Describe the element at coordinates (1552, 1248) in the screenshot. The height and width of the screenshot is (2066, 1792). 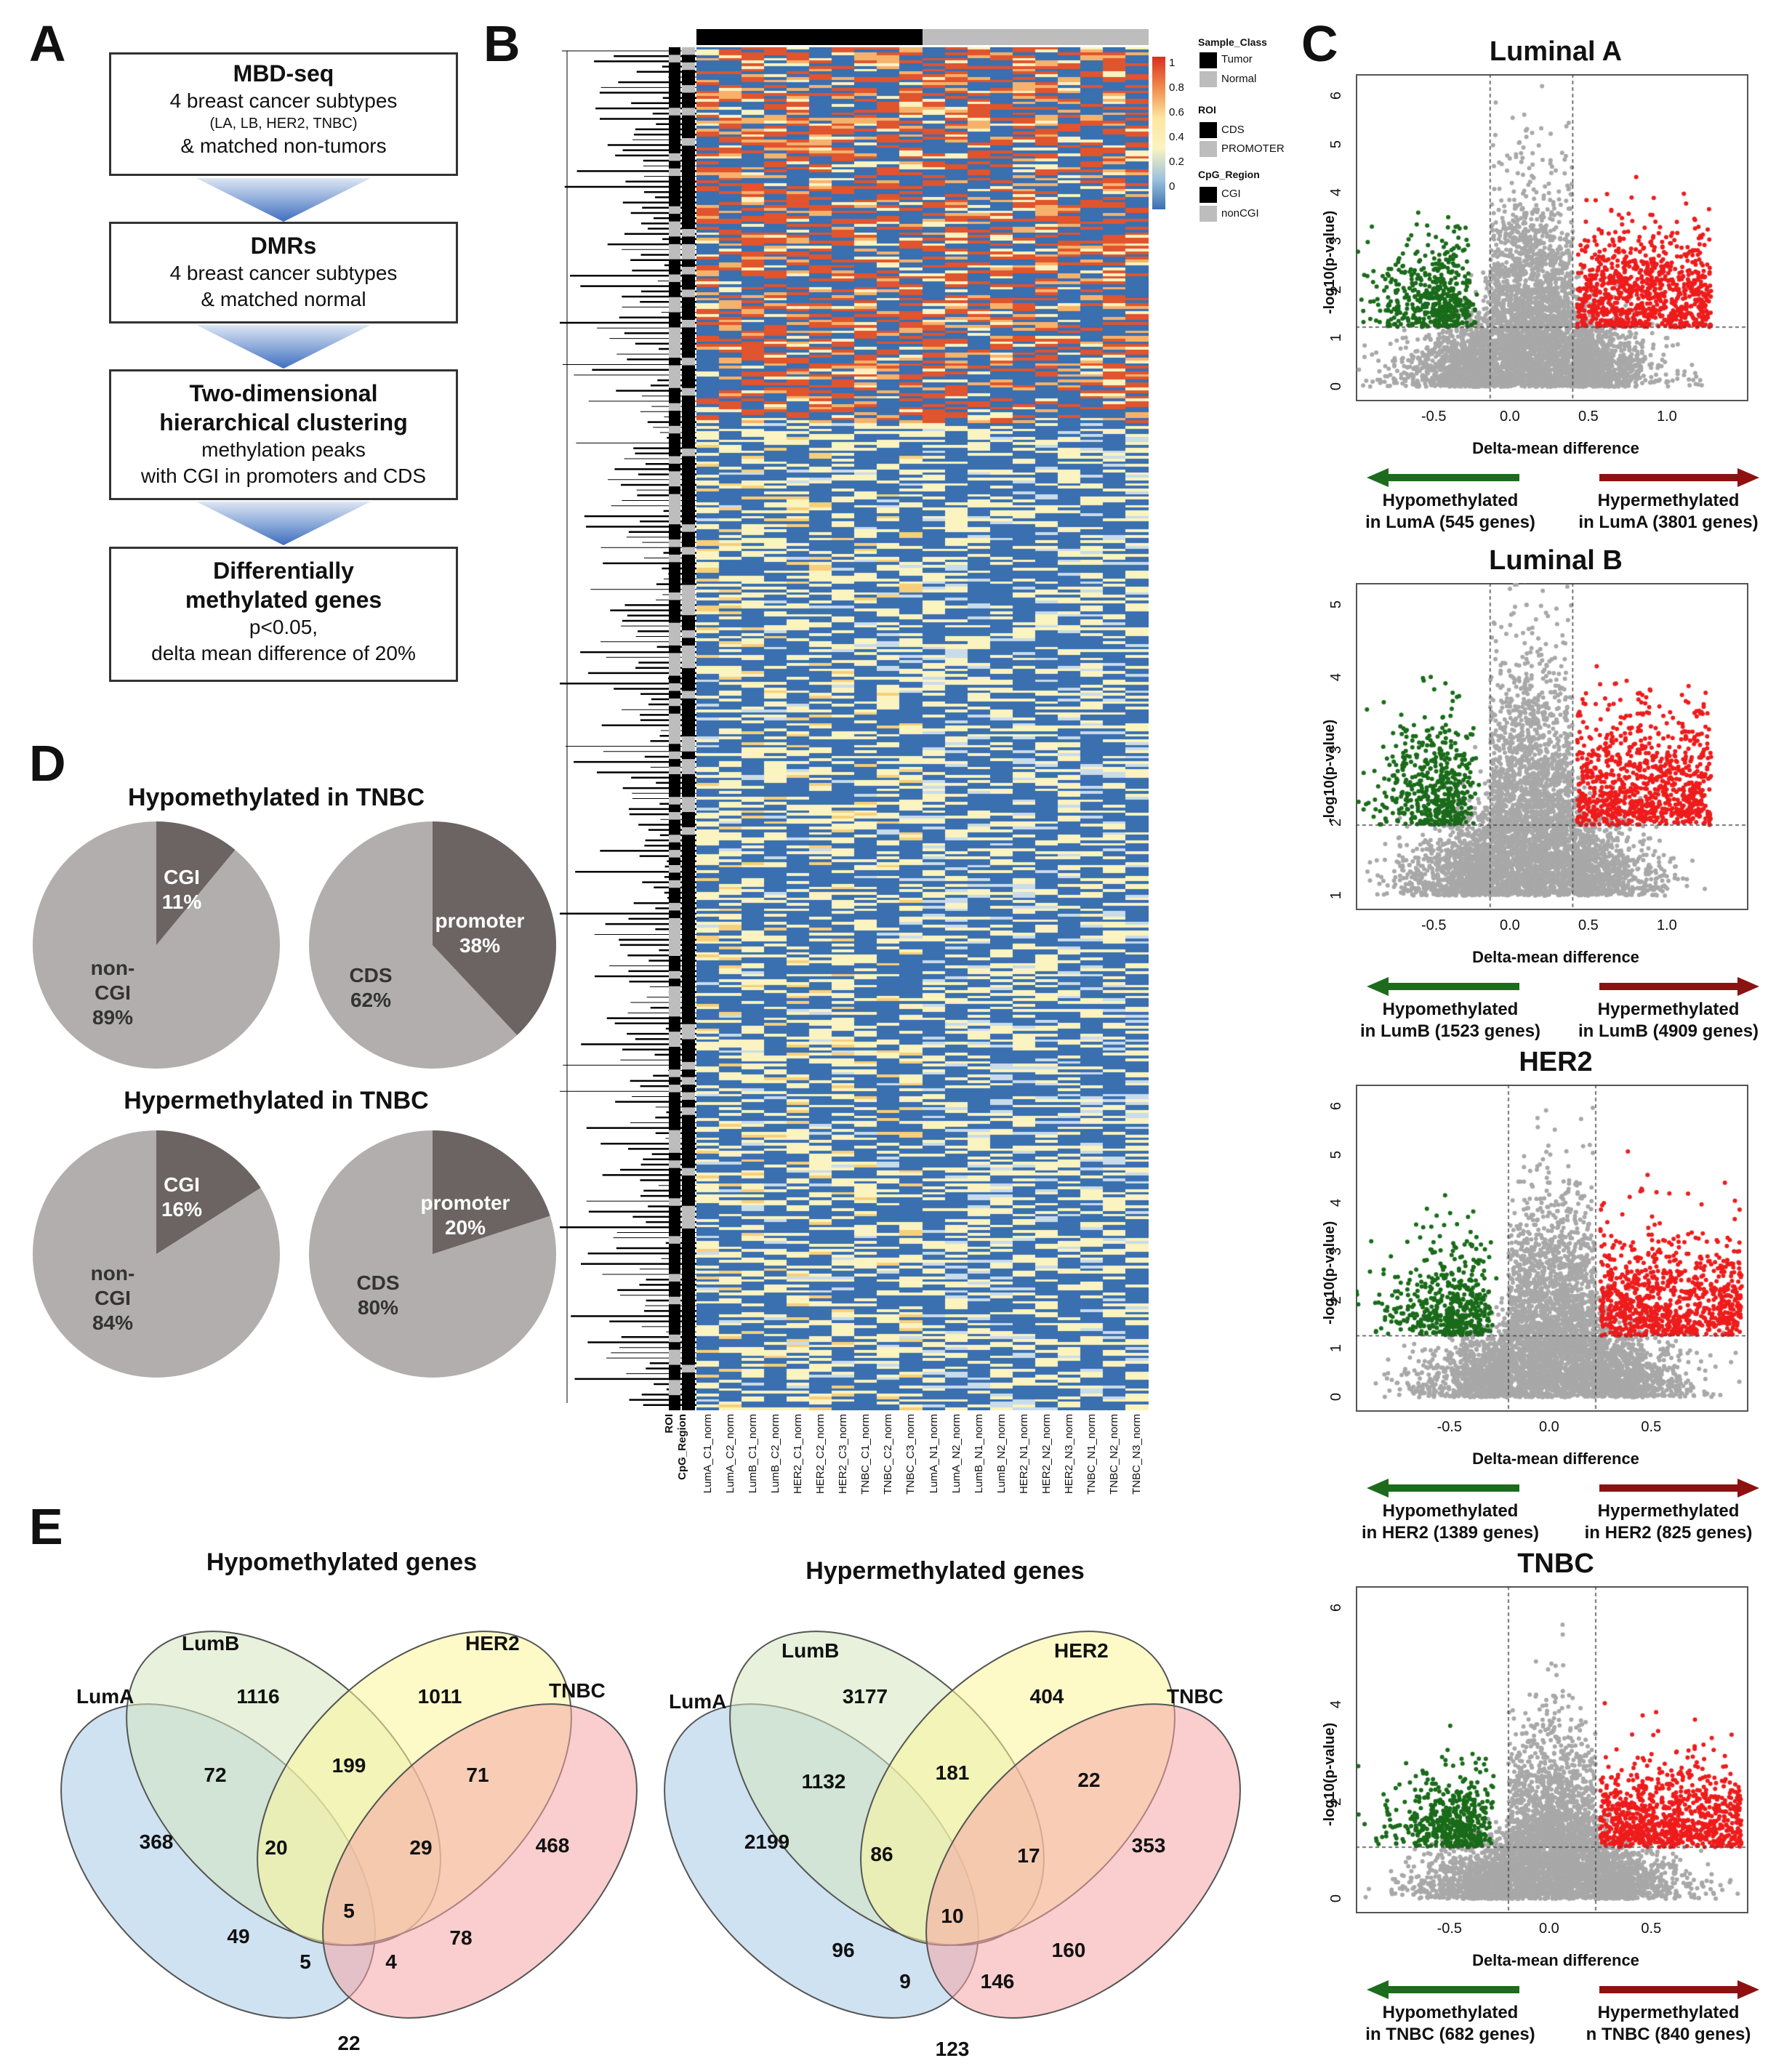
I see `volcano-points` at that location.